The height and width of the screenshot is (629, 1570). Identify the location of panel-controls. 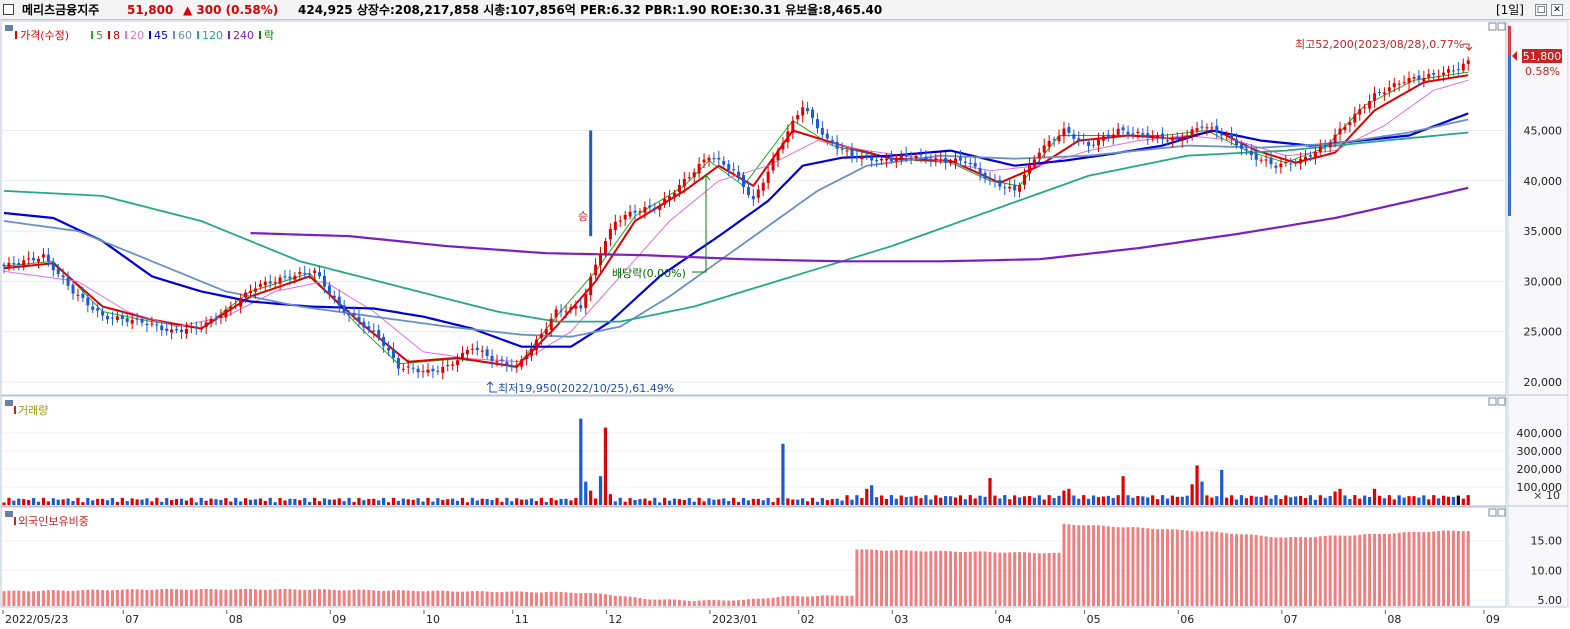
(1497, 269).